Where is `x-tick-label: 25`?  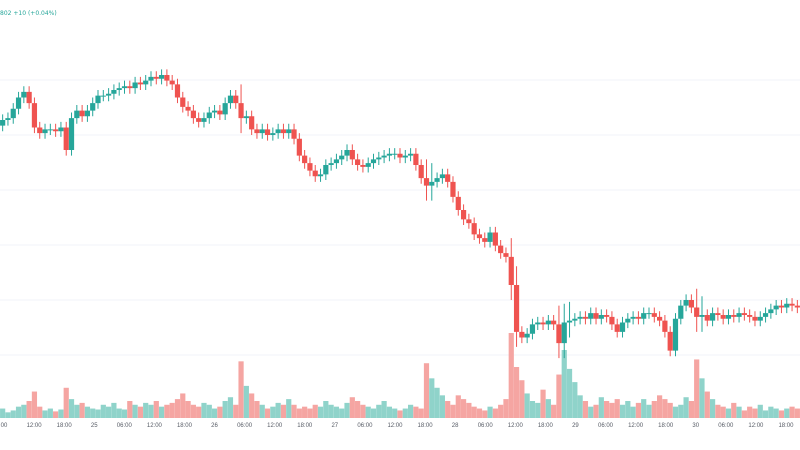
x-tick-label: 25 is located at coordinates (94, 426).